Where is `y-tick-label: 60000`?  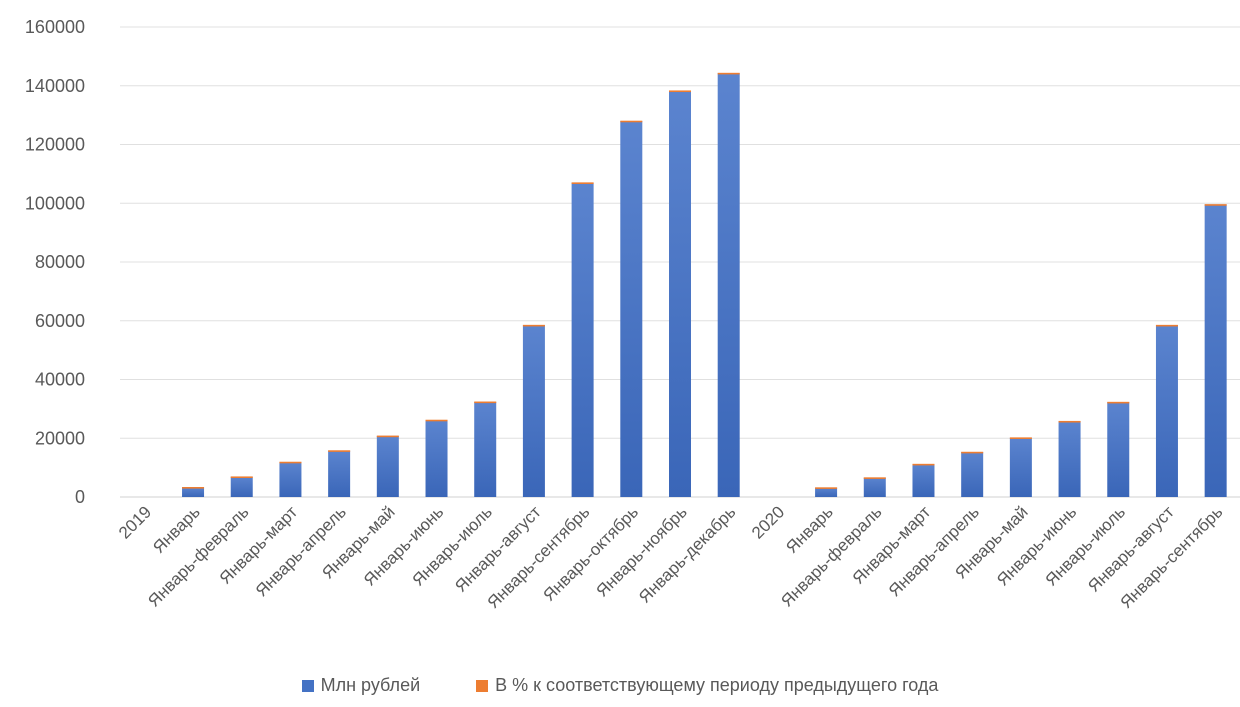 y-tick-label: 60000 is located at coordinates (60, 321).